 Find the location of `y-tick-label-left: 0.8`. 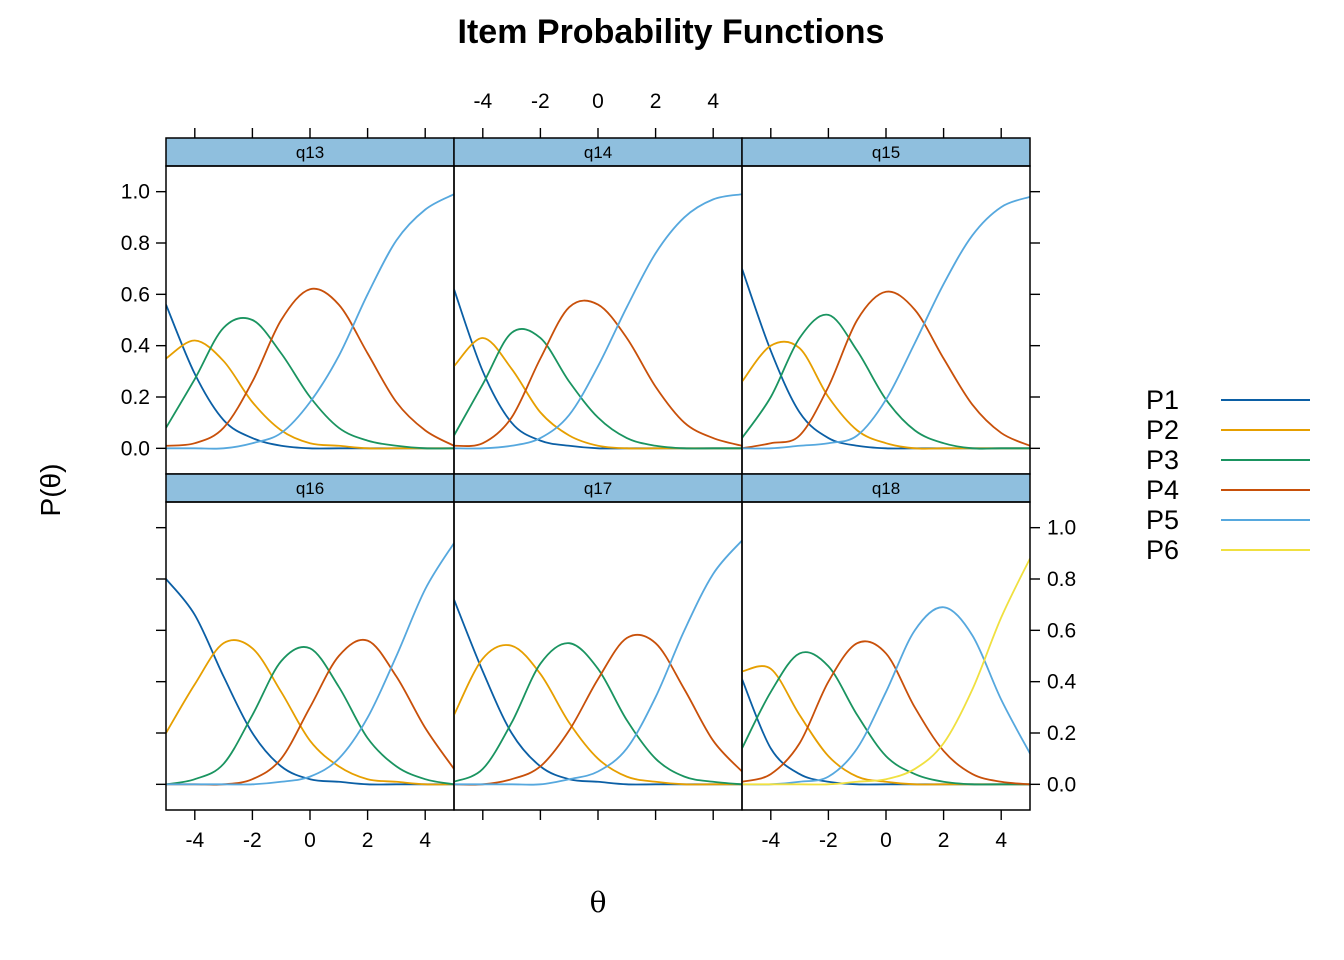

y-tick-label-left: 0.8 is located at coordinates (135, 243).